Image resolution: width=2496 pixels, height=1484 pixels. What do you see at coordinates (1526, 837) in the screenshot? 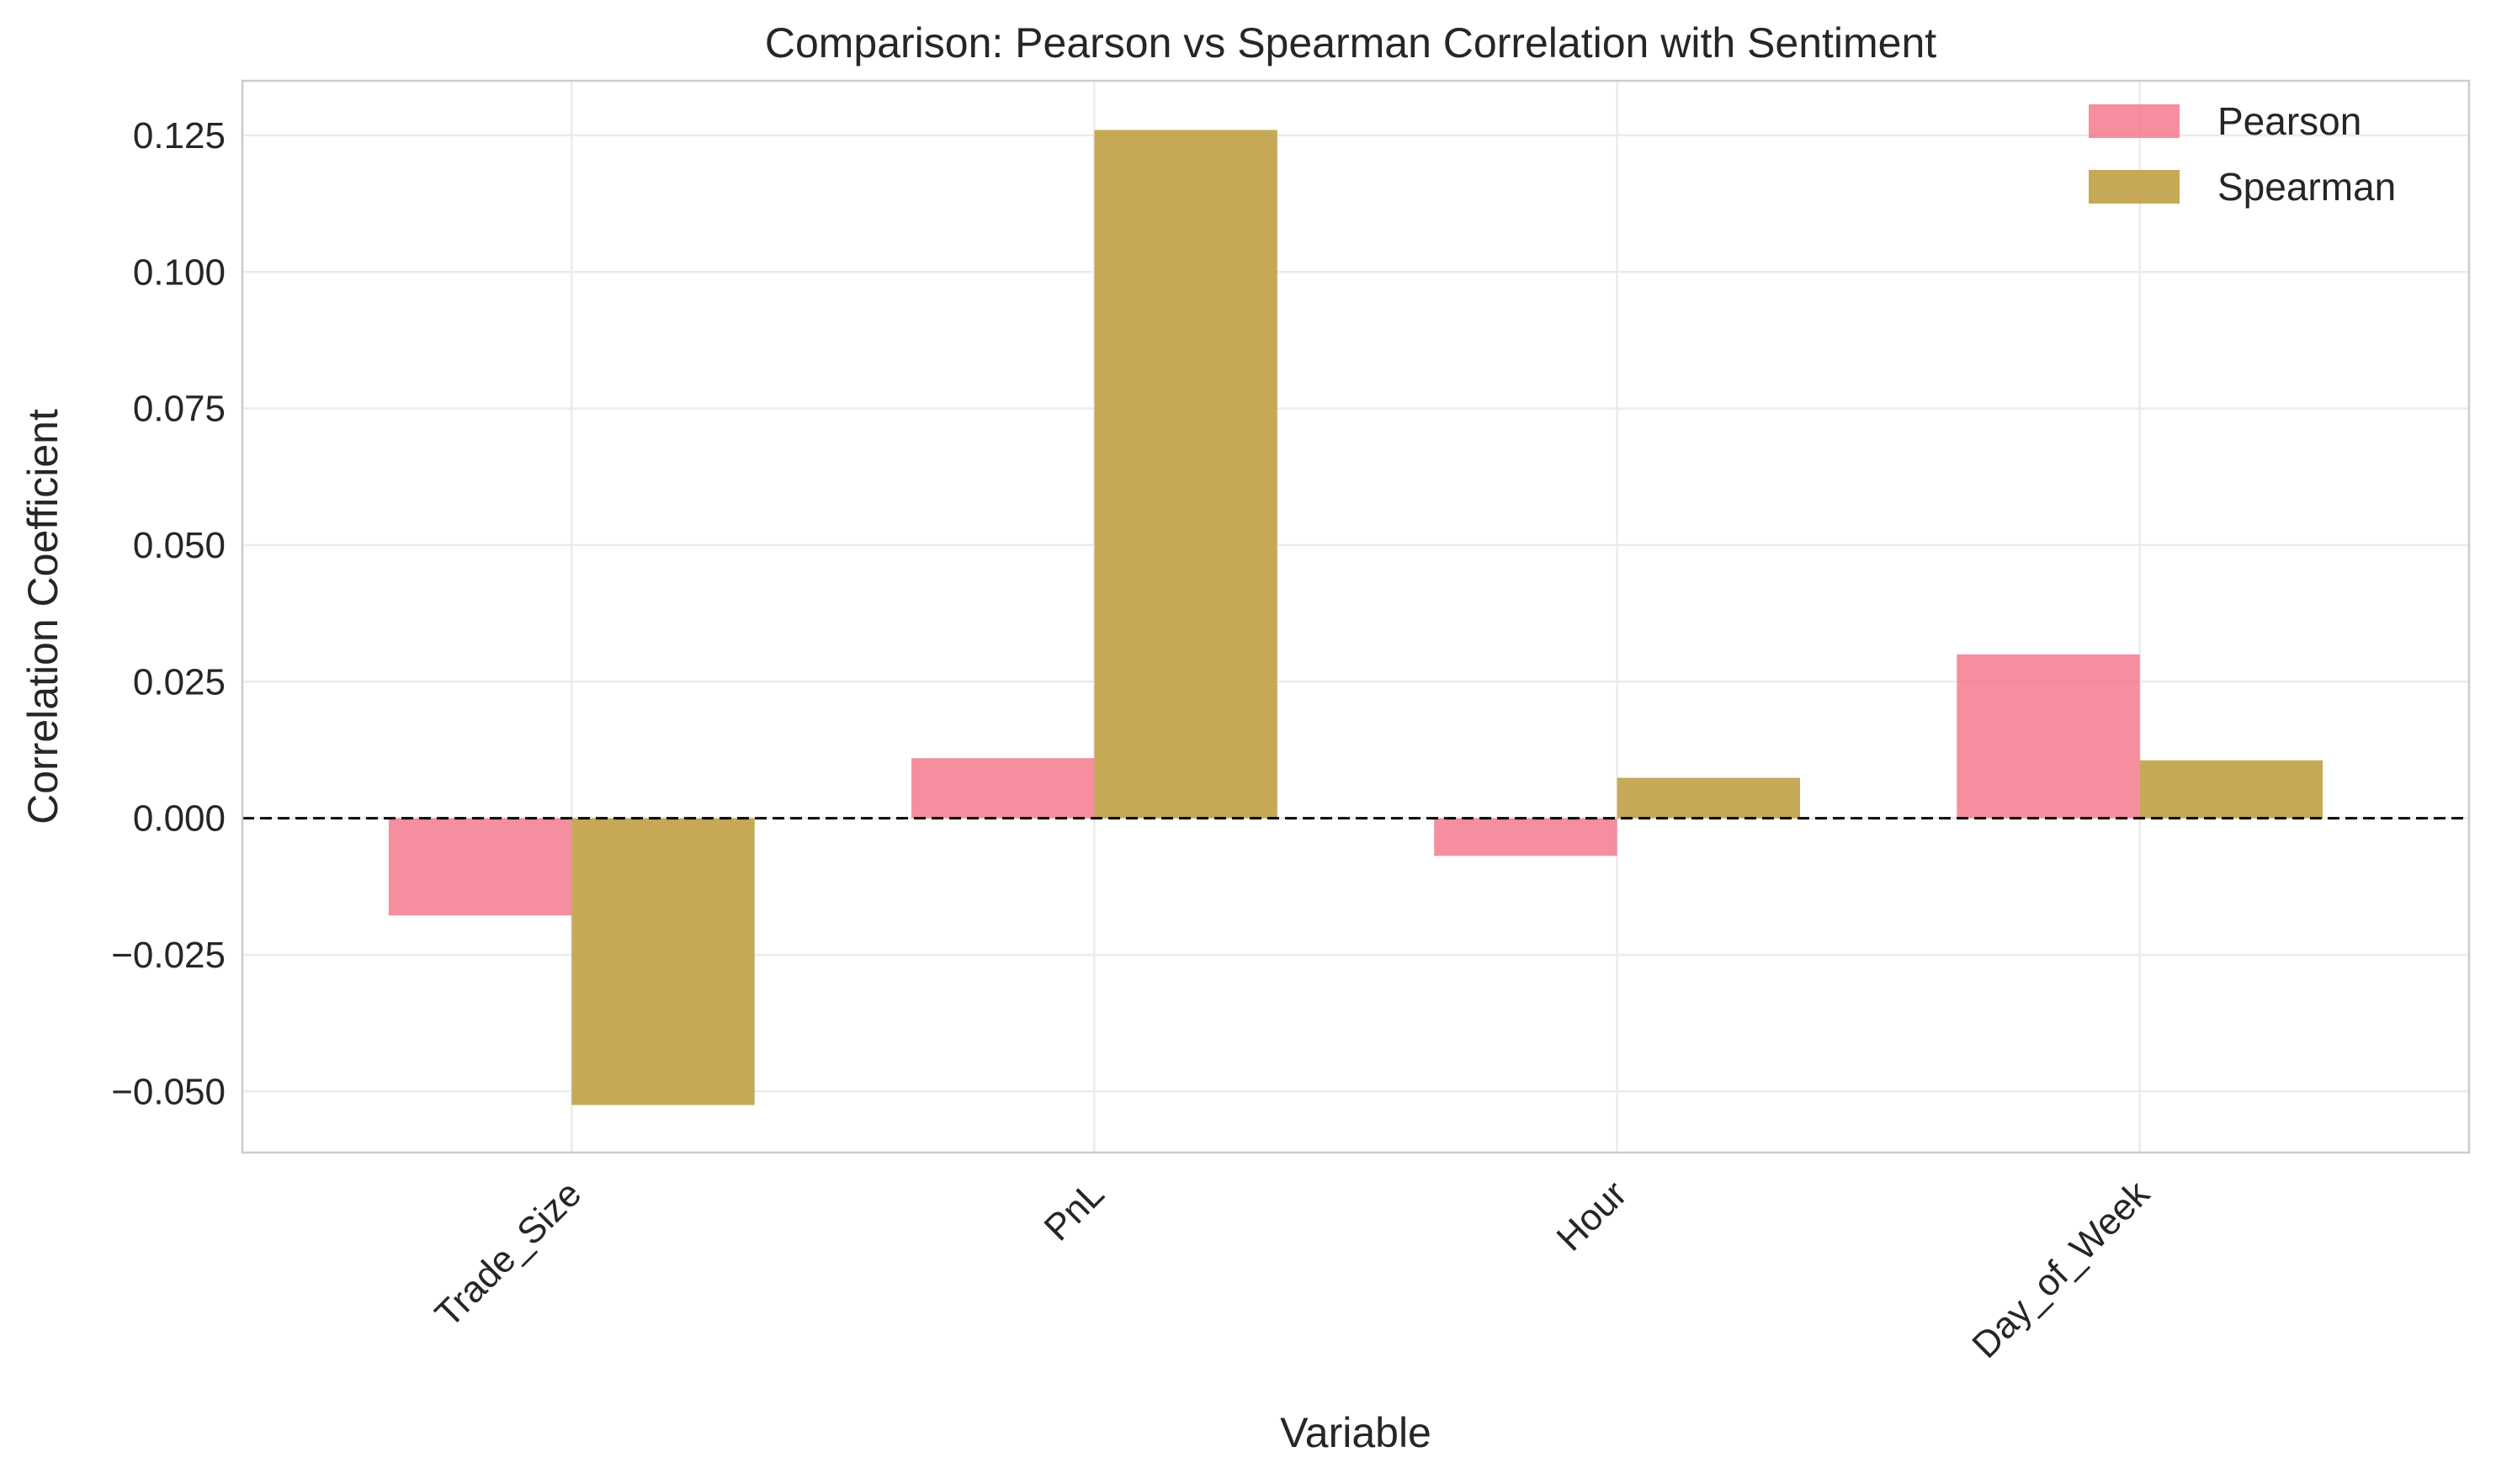
I see `bar-pearson-hour` at bounding box center [1526, 837].